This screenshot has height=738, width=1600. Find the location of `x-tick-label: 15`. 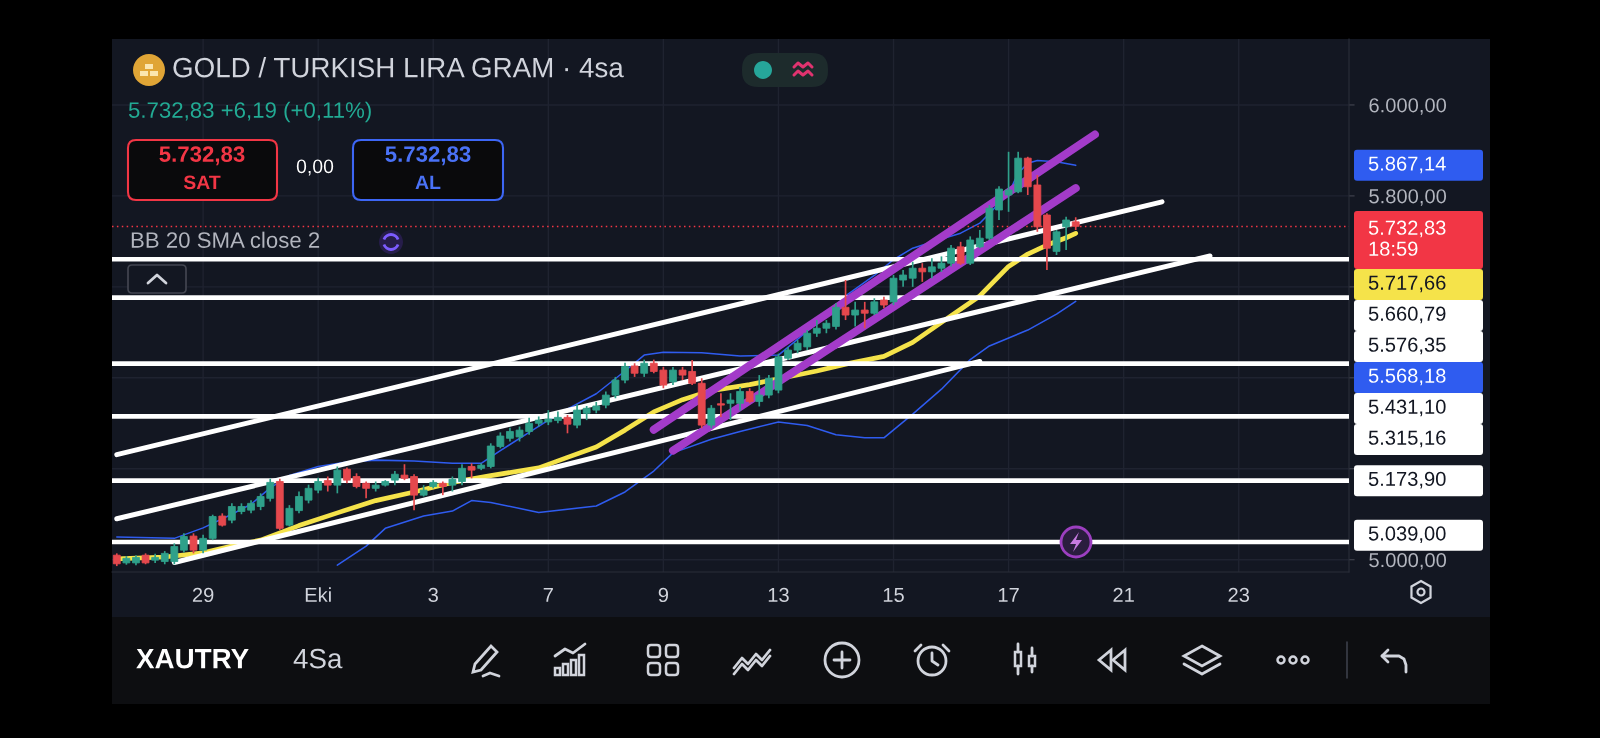

x-tick-label: 15 is located at coordinates (893, 595).